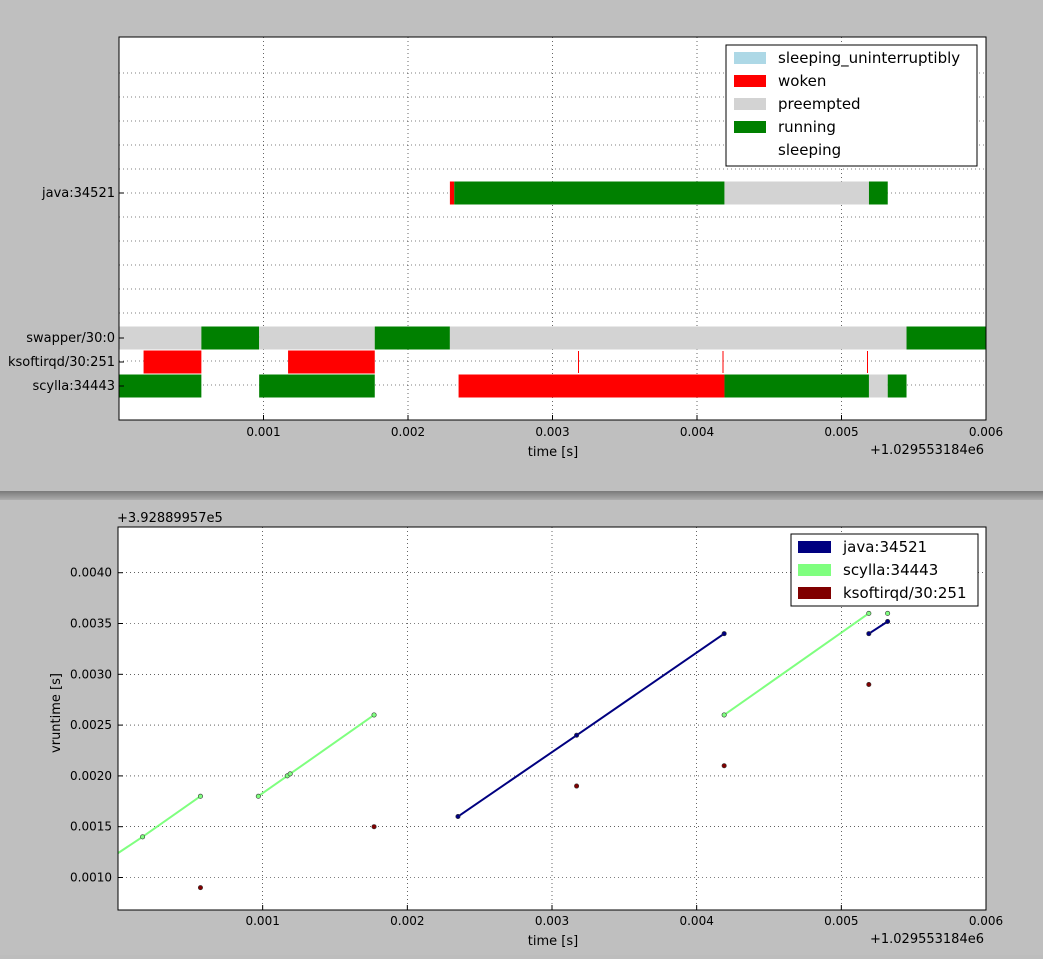 Image resolution: width=1043 pixels, height=959 pixels. What do you see at coordinates (986, 921) in the screenshot?
I see `vruntime-x-tick-label: 0.006` at bounding box center [986, 921].